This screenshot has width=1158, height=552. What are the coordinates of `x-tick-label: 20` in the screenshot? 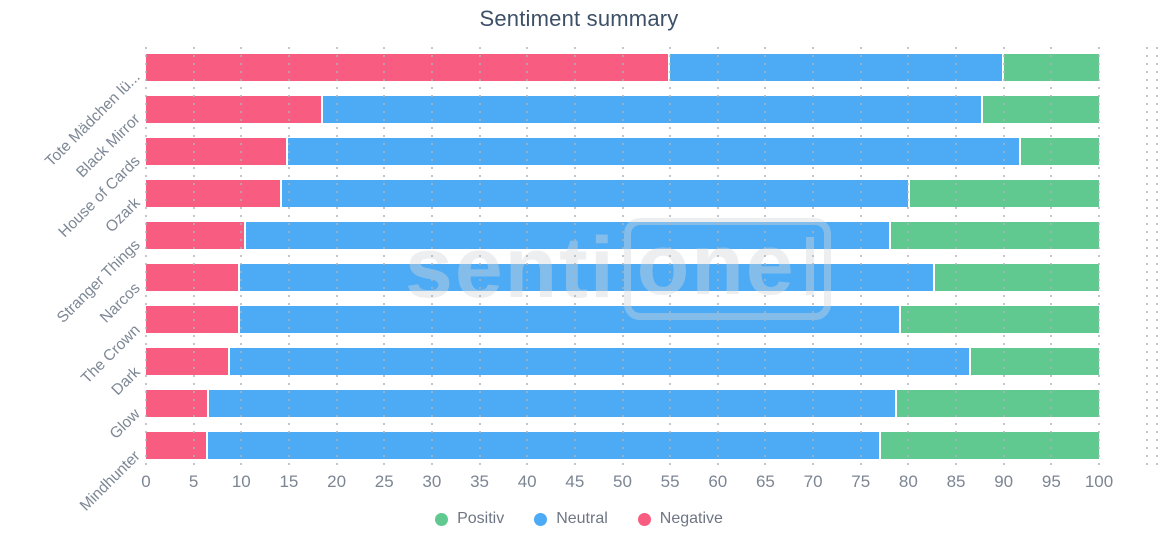 It's located at (337, 481).